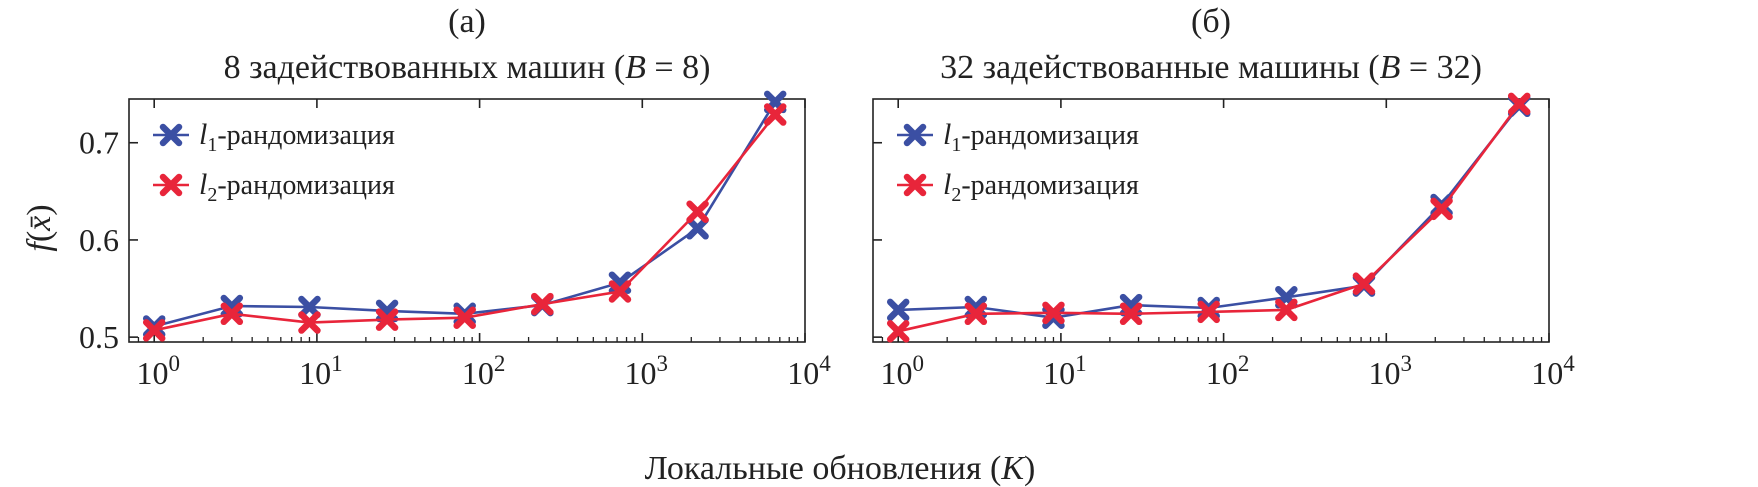  Describe the element at coordinates (39, 236) in the screenshot. I see `y-axis-label-open: (` at that location.